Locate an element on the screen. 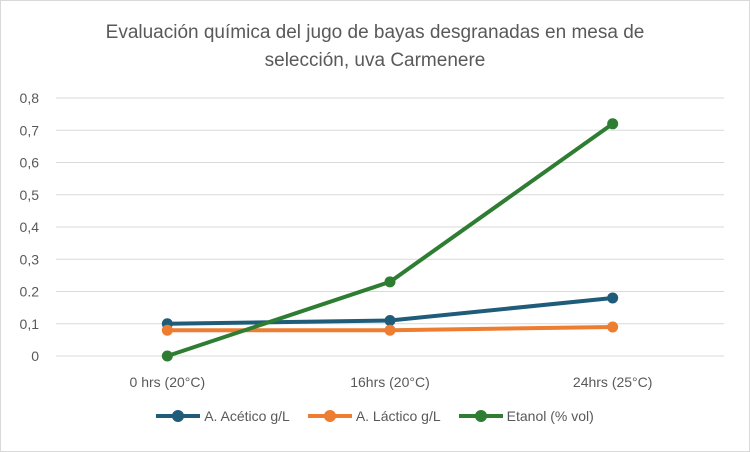  y-tick-label: 0,6 is located at coordinates (30, 163).